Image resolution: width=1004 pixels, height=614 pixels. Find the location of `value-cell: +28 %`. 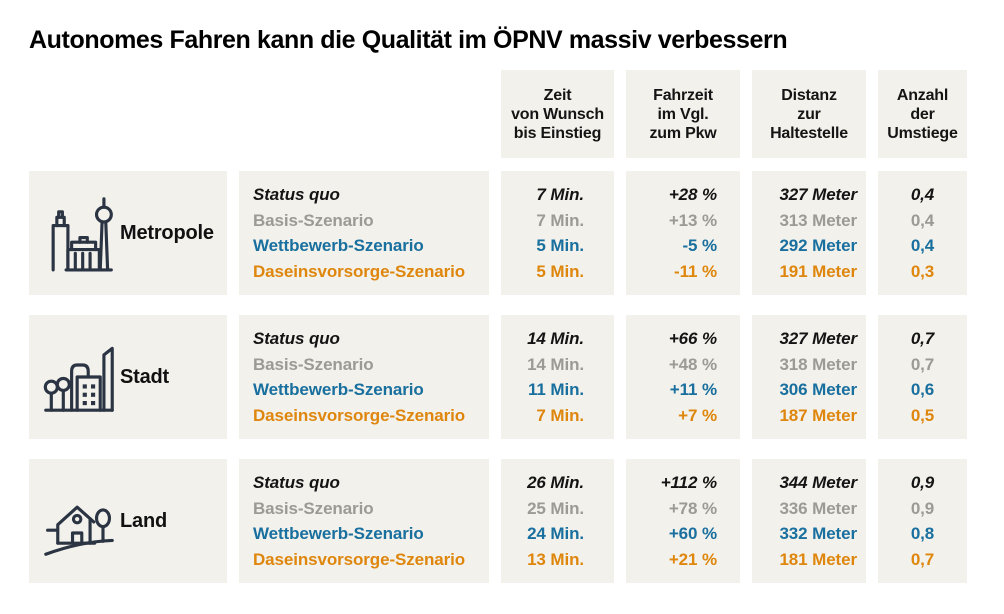

value-cell: +28 % is located at coordinates (692, 194).